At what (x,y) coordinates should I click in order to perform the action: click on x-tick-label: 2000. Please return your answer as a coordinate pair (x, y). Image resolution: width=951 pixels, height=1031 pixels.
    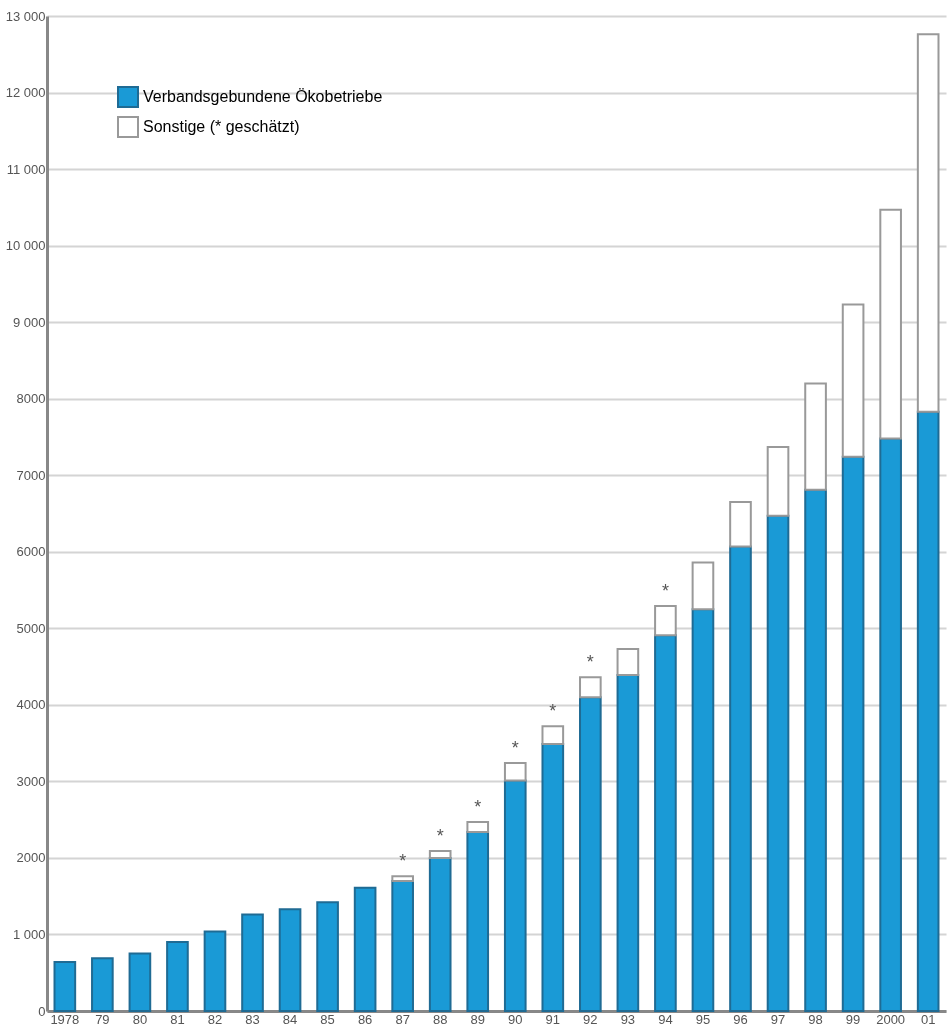
    Looking at the image, I should click on (891, 1019).